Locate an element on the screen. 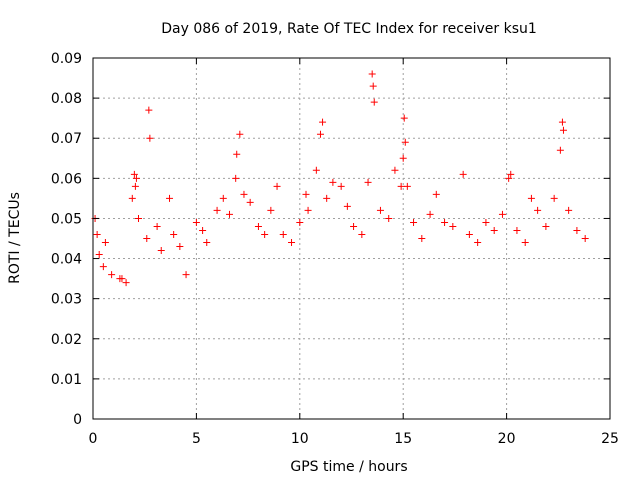  y-tick-label: 0.06 is located at coordinates (66, 179).